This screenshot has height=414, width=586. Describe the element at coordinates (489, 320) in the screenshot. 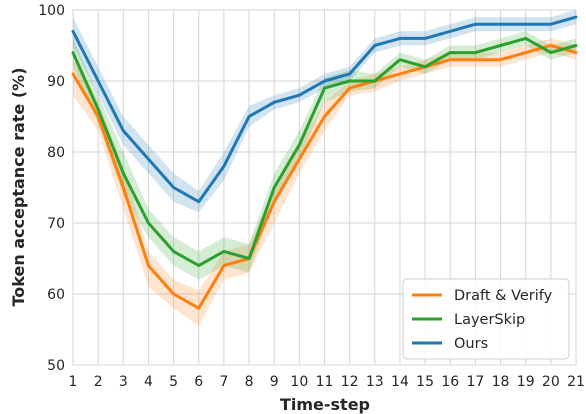

I see `legend-label: LayerSkip` at that location.